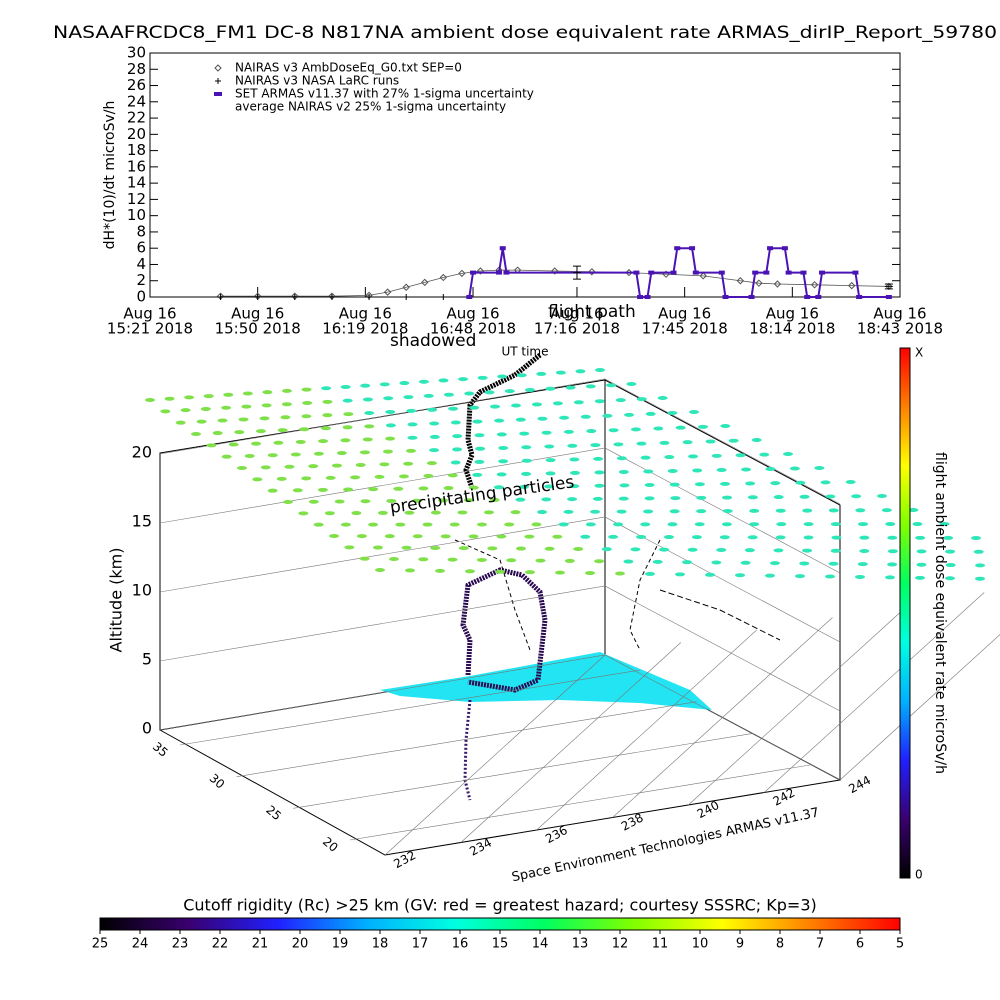 The width and height of the screenshot is (1000, 1000). What do you see at coordinates (645, 595) in the screenshot?
I see `shadow-right-wall` at bounding box center [645, 595].